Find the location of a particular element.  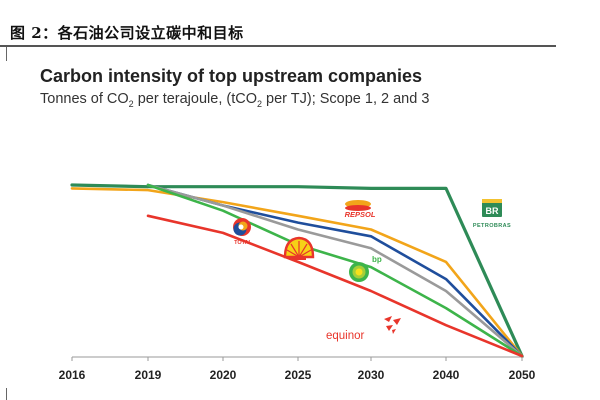

svg-text: TOTAL is located at coordinates (243, 243).